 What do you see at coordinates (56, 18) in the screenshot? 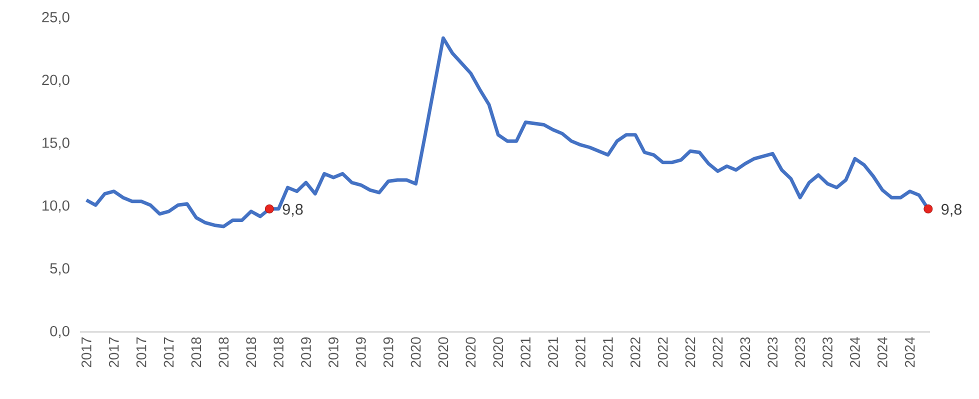
I see `y-tick-label: 25,0` at bounding box center [56, 18].